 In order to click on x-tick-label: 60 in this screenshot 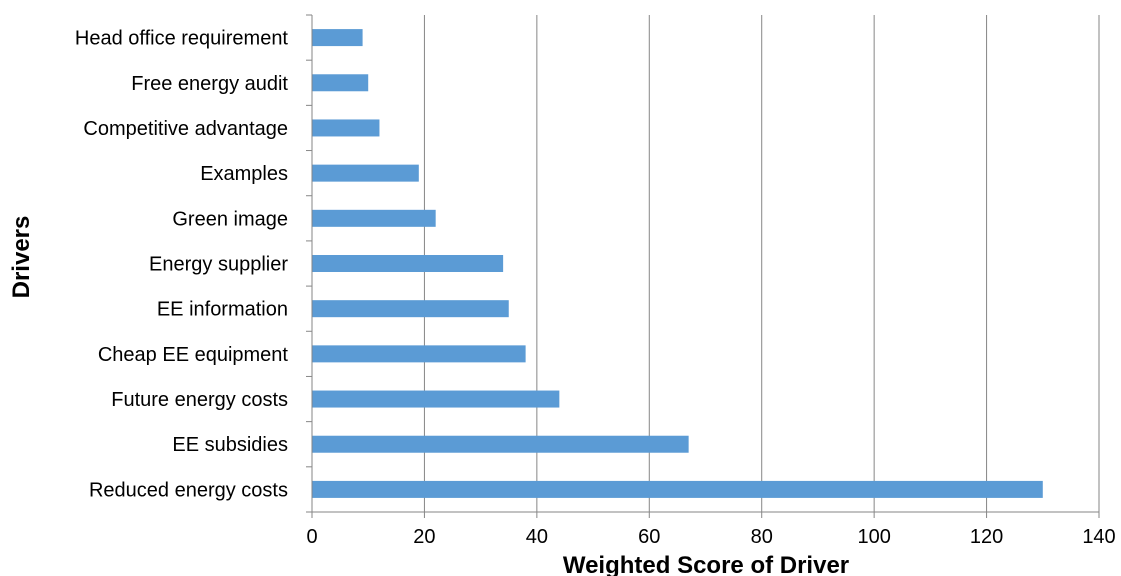, I will do `click(649, 537)`.